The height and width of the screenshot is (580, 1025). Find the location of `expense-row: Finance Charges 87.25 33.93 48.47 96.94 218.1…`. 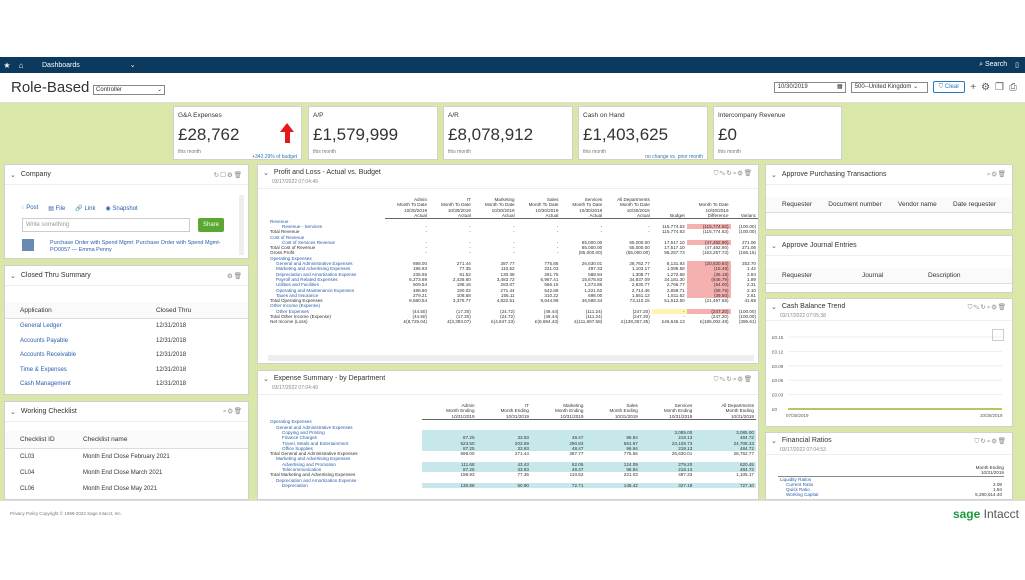

expense-row: Finance Charges 87.25 33.93 48.47 96.94 218.1… is located at coordinates (512, 438).